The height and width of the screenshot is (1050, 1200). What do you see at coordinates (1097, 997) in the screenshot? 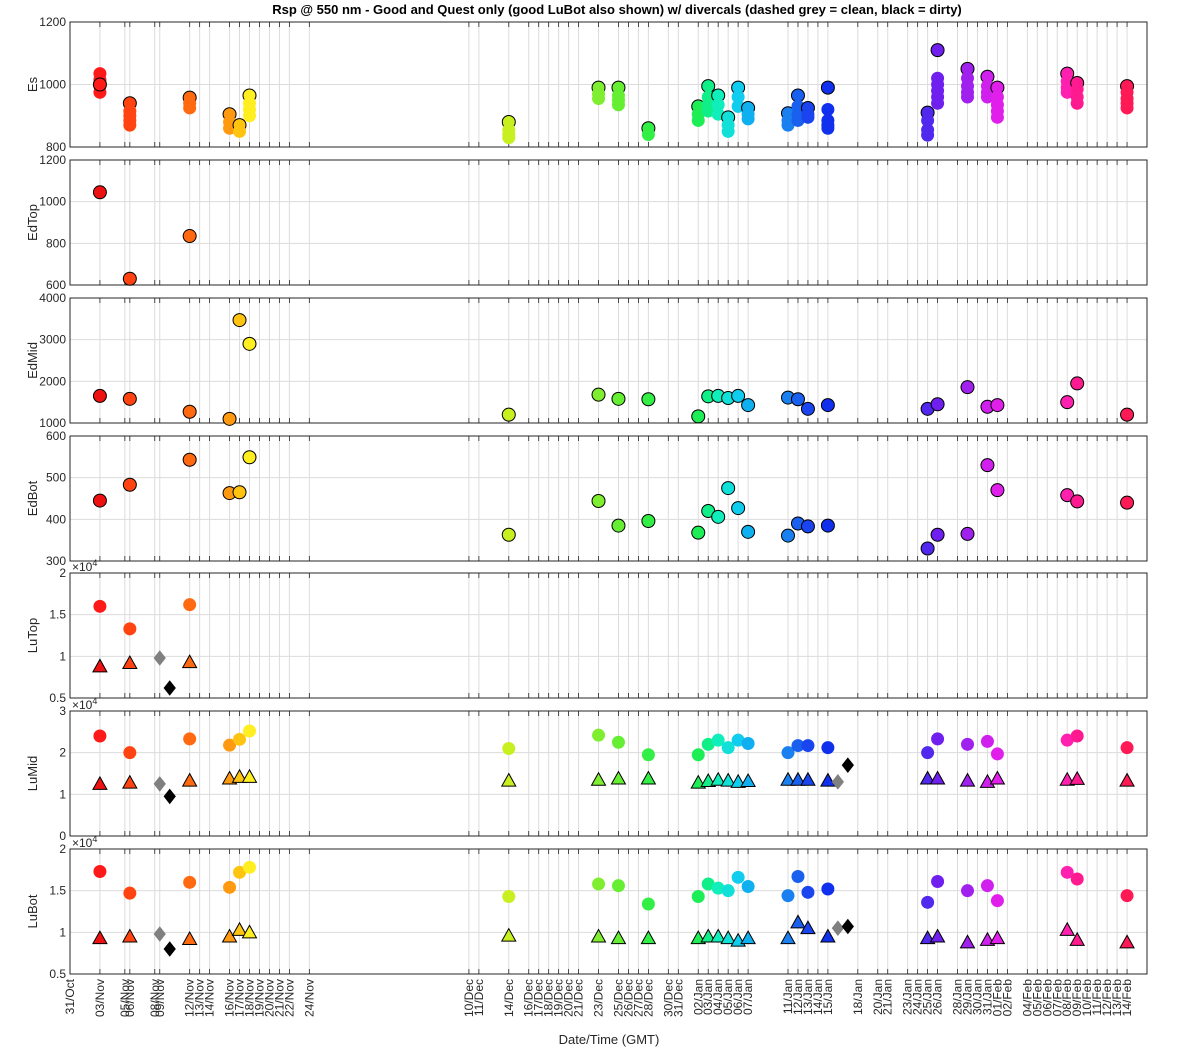
I see `x-tick-label: 11/Feb` at bounding box center [1097, 997].